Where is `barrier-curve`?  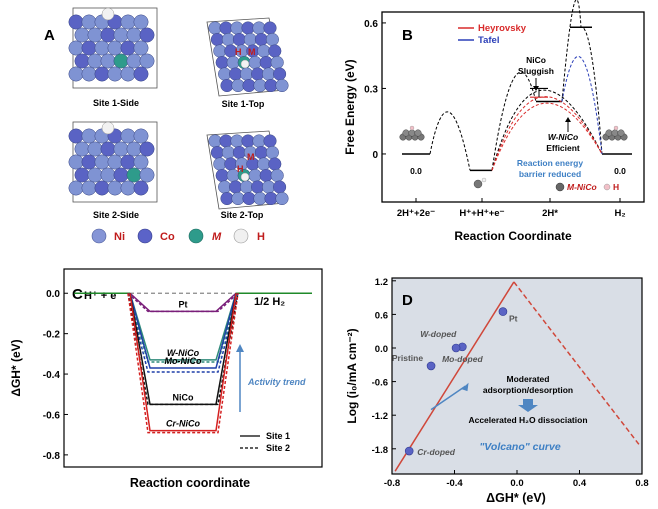
barrier-curve is located at coordinates (450, 141).